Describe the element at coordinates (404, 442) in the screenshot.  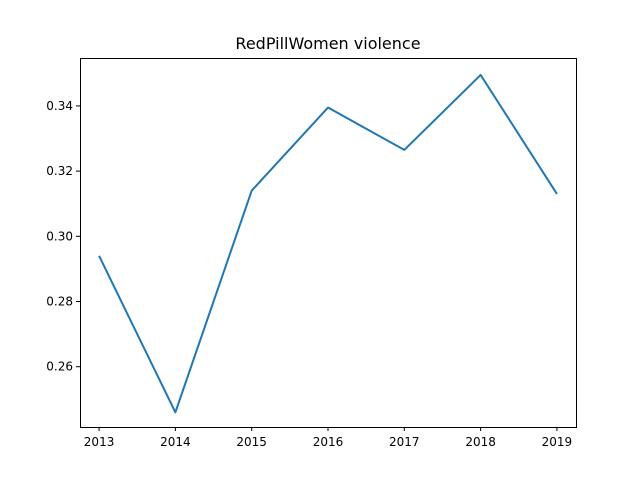
I see `x-tick-label: 2017` at that location.